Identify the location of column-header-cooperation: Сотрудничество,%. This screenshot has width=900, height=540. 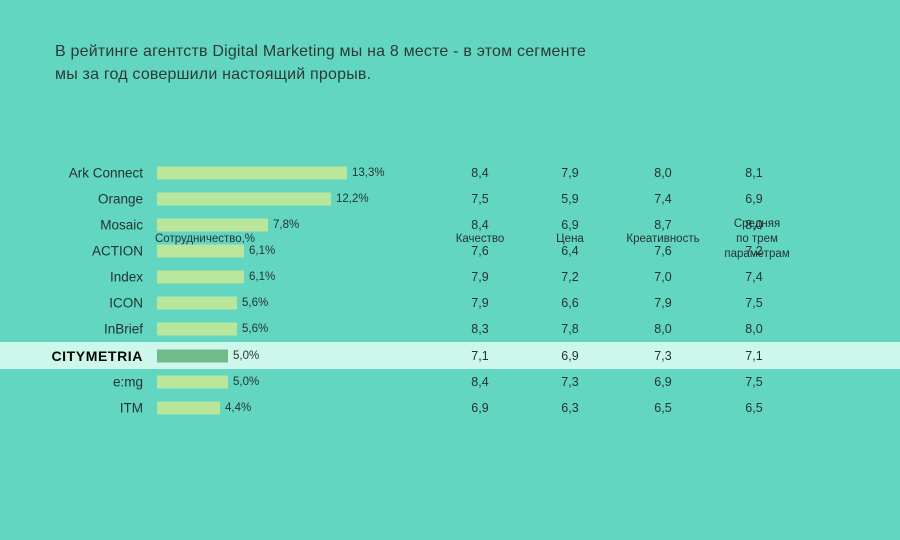
(205, 239).